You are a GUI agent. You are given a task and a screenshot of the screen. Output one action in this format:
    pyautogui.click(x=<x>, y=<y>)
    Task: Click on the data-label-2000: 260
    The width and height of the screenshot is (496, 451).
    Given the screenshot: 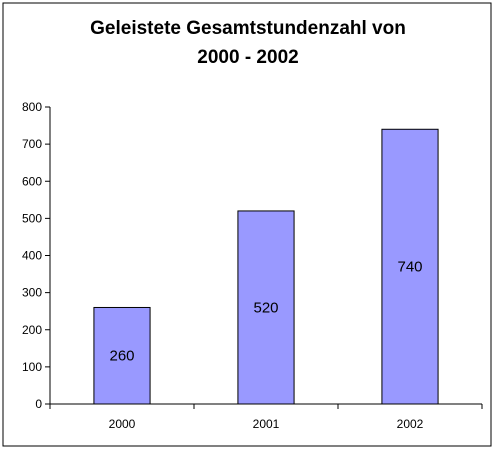 What is the action you would take?
    pyautogui.click(x=121, y=356)
    